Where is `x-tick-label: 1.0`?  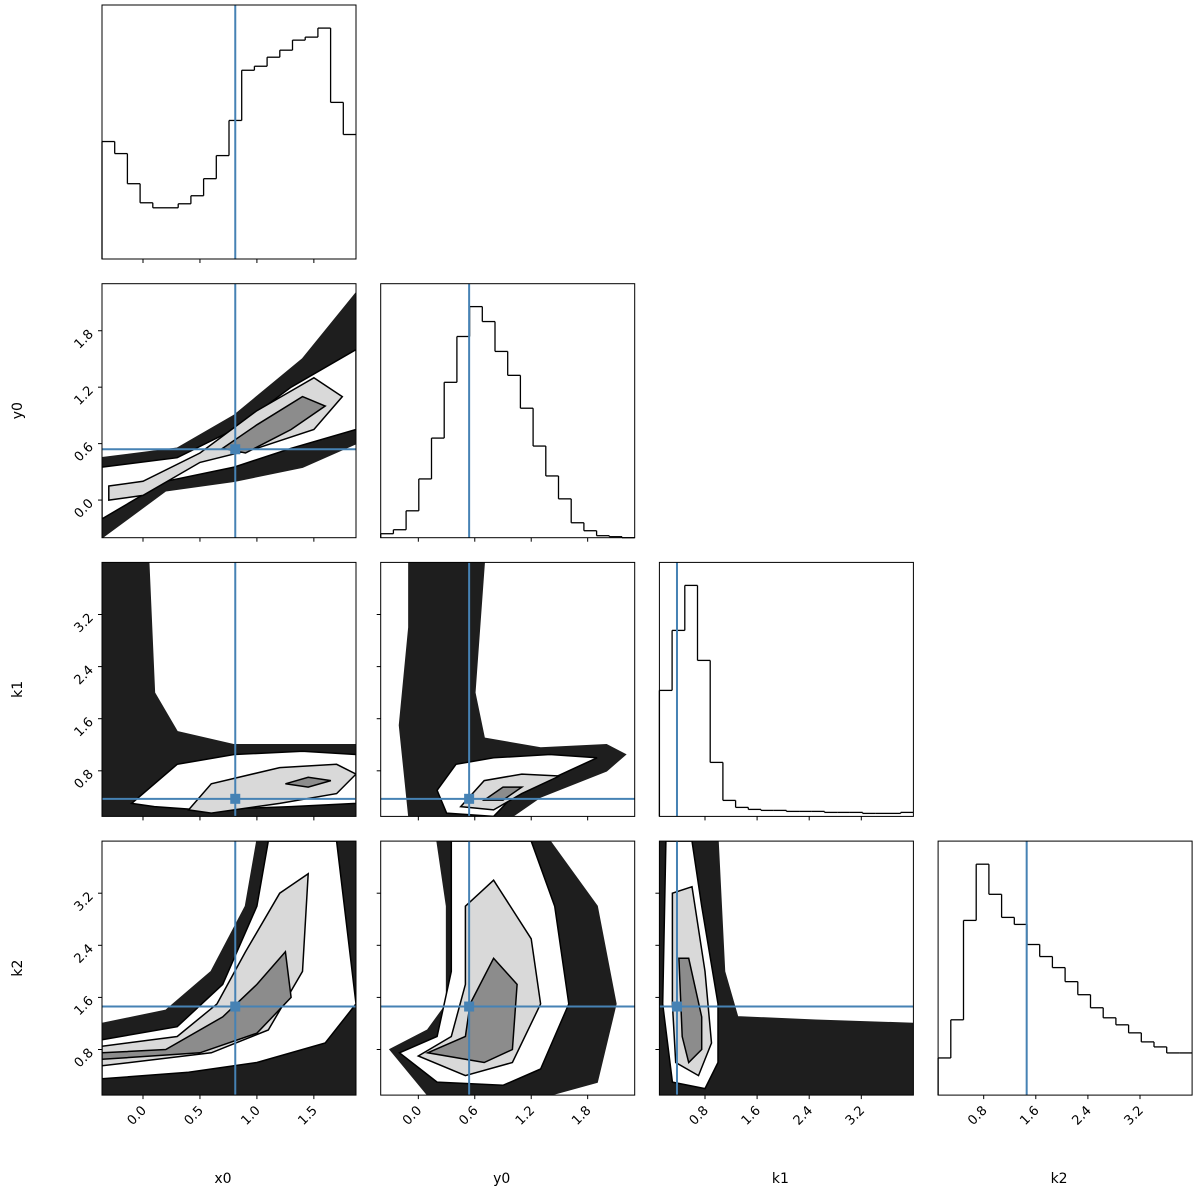
x-tick-label: 1.0 is located at coordinates (250, 1115).